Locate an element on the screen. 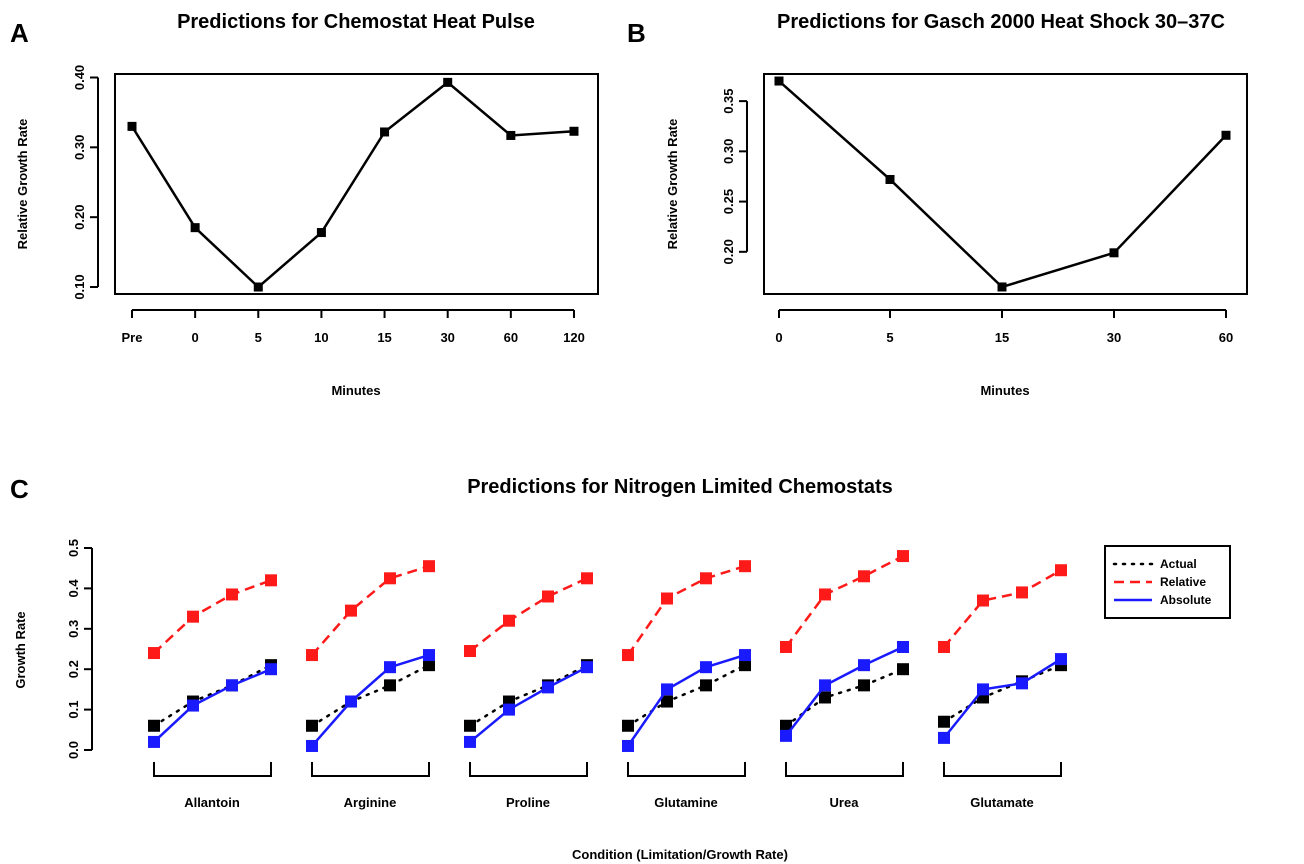 This screenshot has width=1304, height=864. y-tick-label: 0.10 is located at coordinates (79, 286).